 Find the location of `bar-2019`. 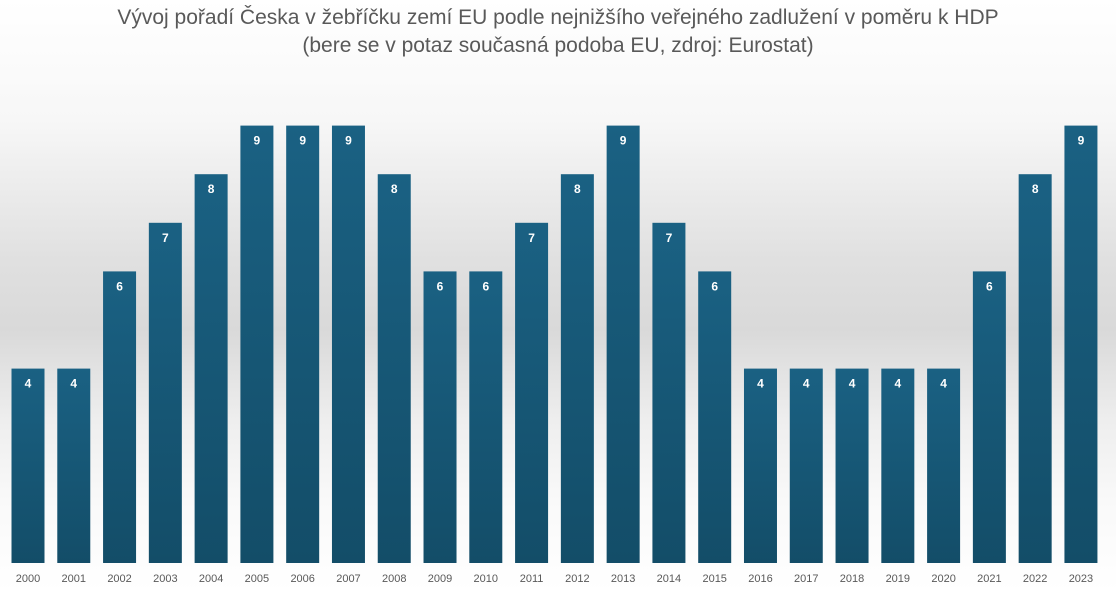

bar-2019 is located at coordinates (898, 465).